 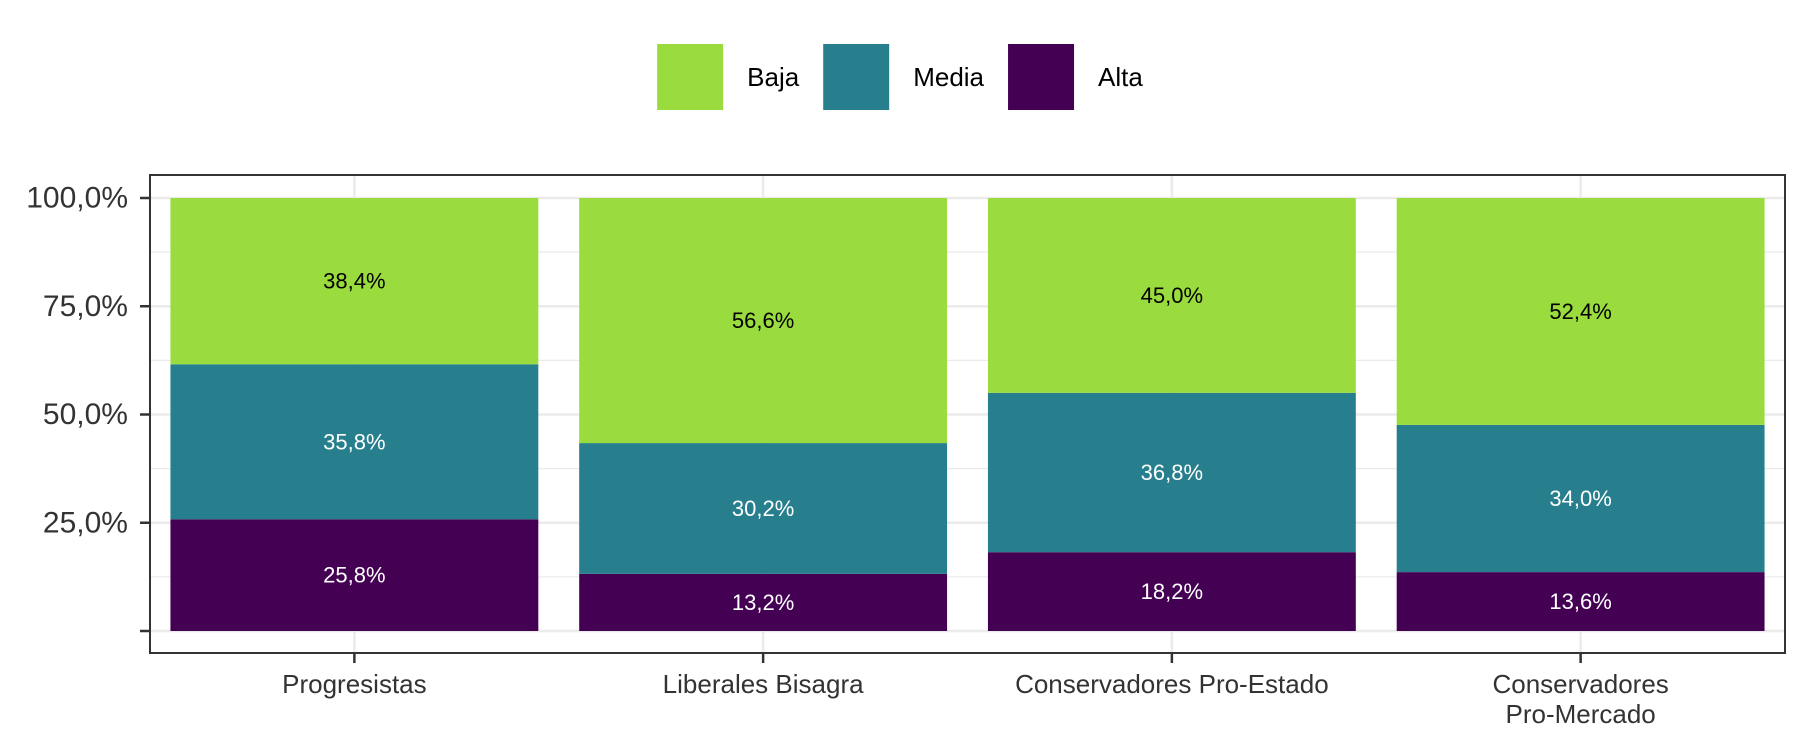 I want to click on x-tick-label: Liberales Bisagra, so click(x=763, y=684).